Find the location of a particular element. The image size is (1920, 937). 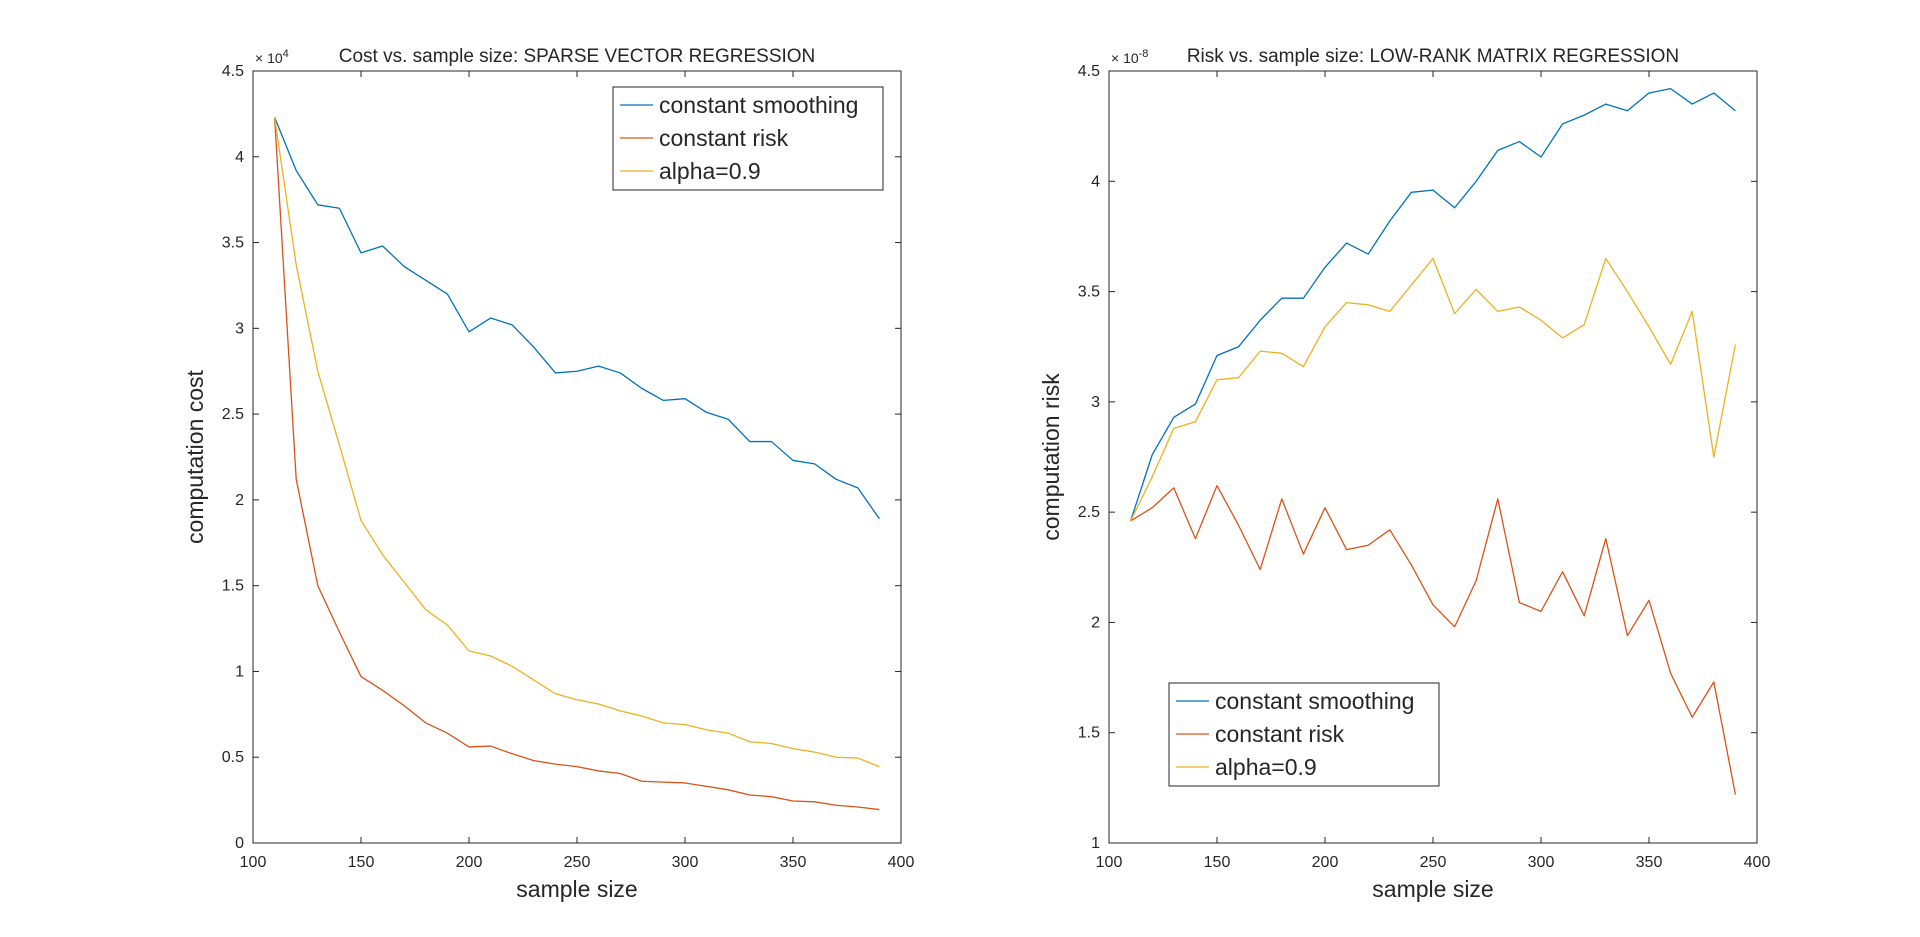

legend-box is located at coordinates (748, 138).